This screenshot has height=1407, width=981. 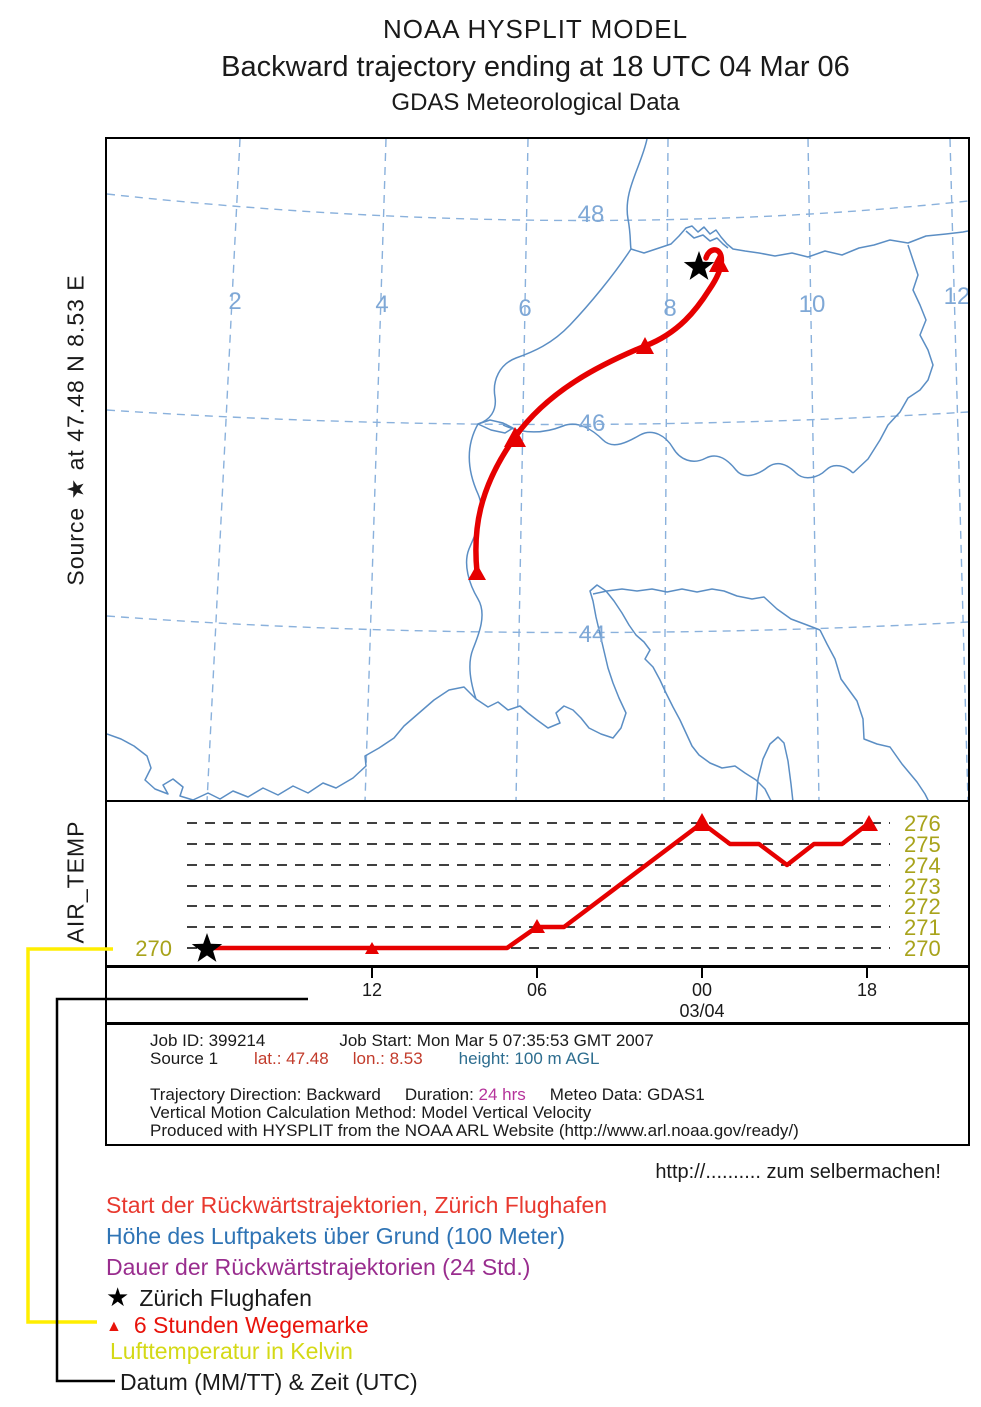 What do you see at coordinates (922, 906) in the screenshot?
I see `temp-label-272: 272` at bounding box center [922, 906].